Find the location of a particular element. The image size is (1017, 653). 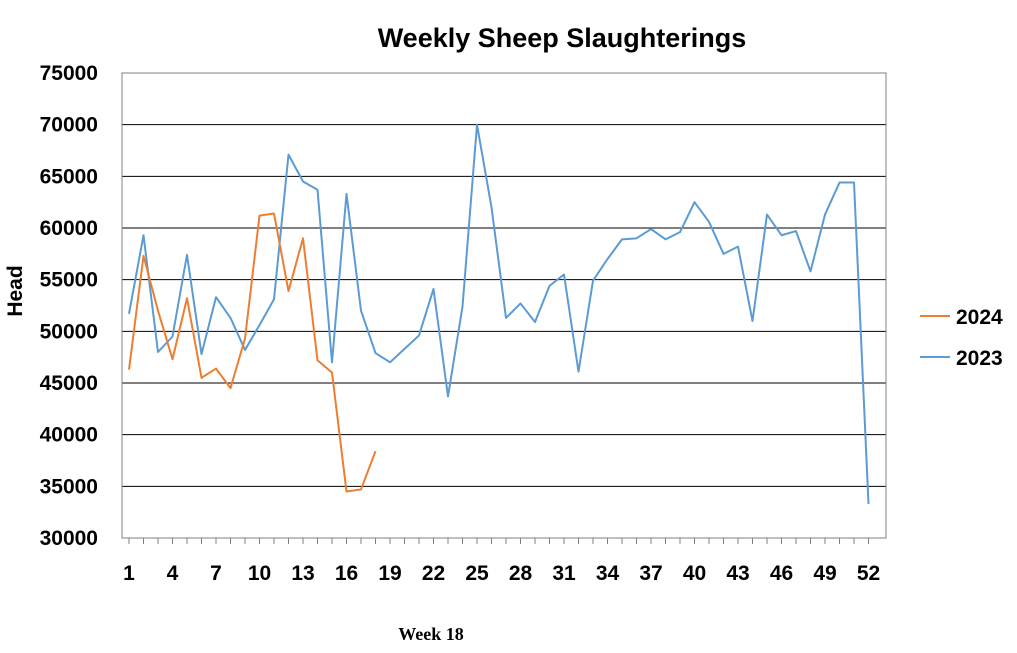

footnote-week: Week 18 is located at coordinates (431, 634).